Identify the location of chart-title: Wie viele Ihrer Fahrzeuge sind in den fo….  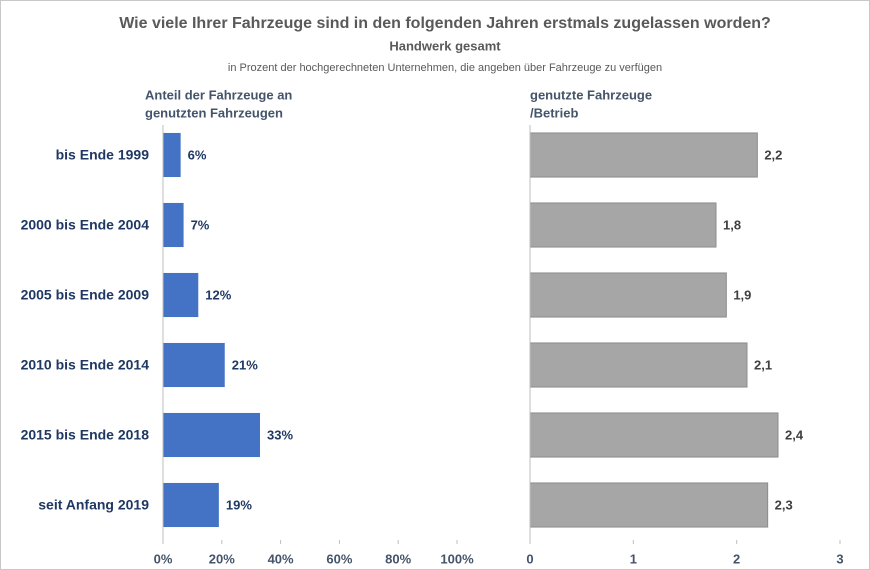
(445, 23).